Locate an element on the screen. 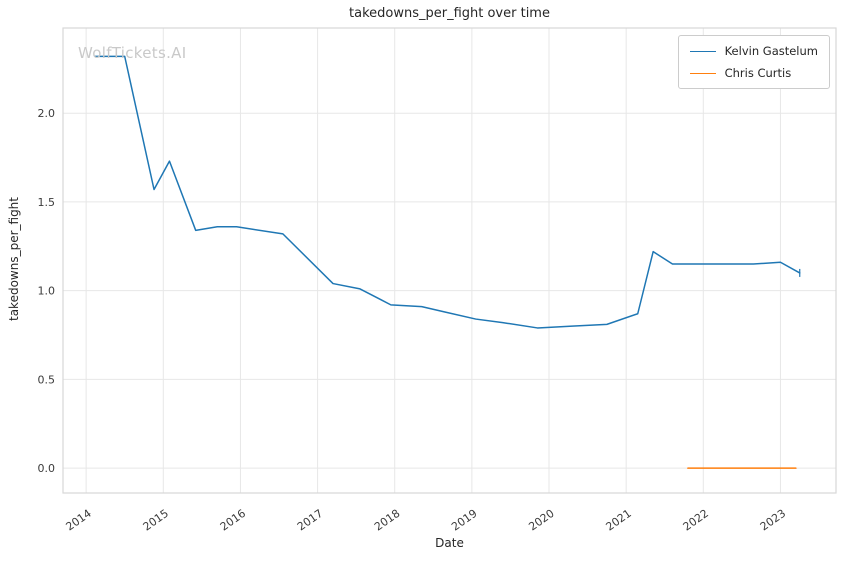  legend-item-label: Chris Curtis is located at coordinates (758, 73).